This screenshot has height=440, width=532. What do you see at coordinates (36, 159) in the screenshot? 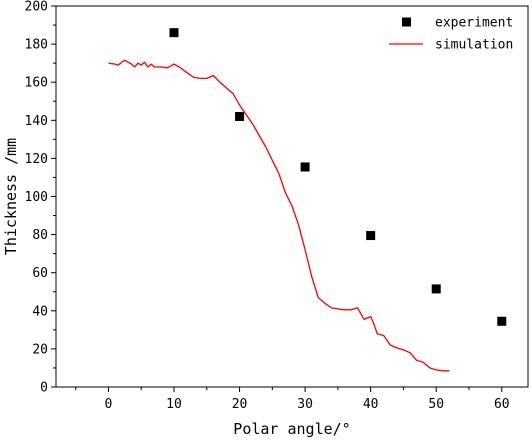
I see `y-tick-label: 120` at bounding box center [36, 159].